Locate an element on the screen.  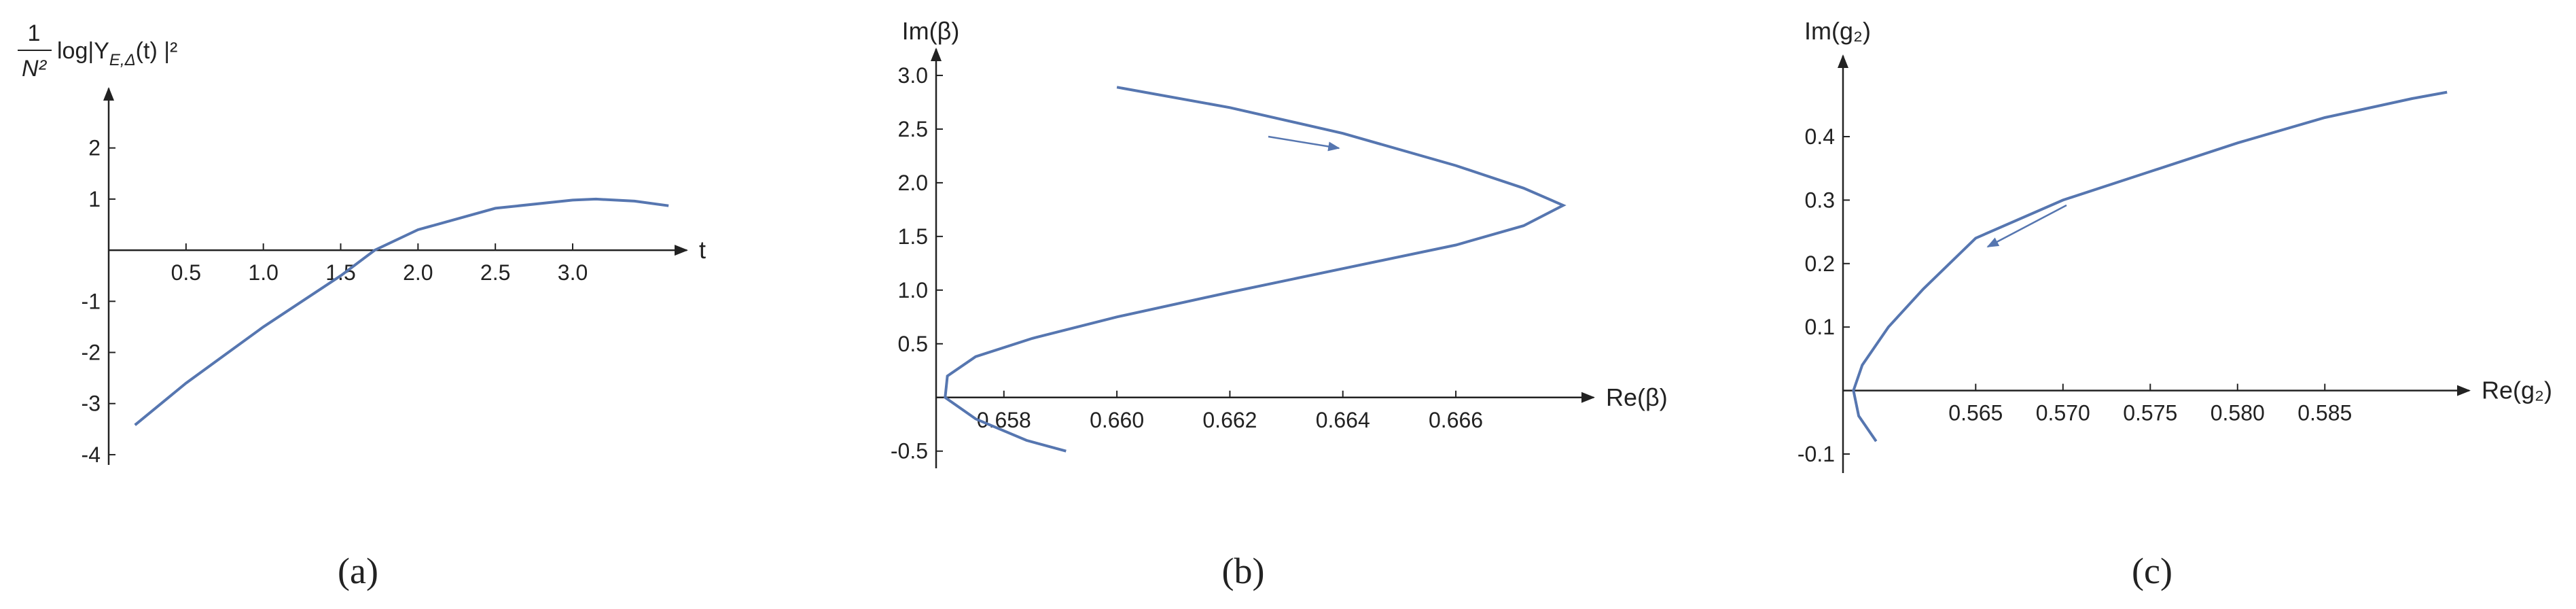
x-axis-label: Re(g₂) is located at coordinates (2517, 391).